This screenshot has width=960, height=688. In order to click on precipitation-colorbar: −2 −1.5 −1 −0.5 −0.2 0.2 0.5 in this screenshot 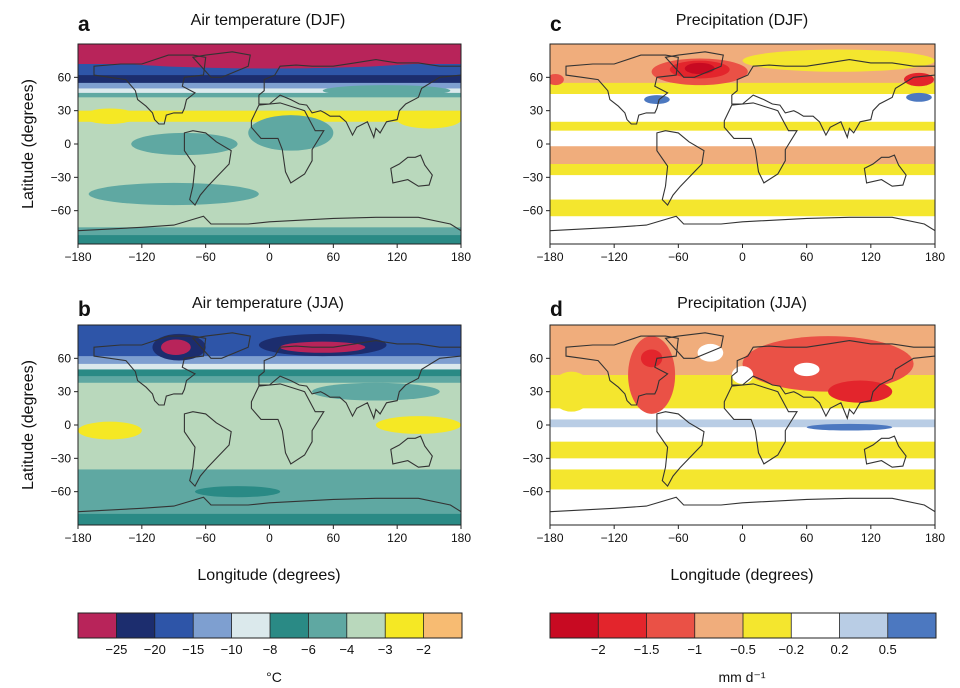, I will do `click(743, 634)`.